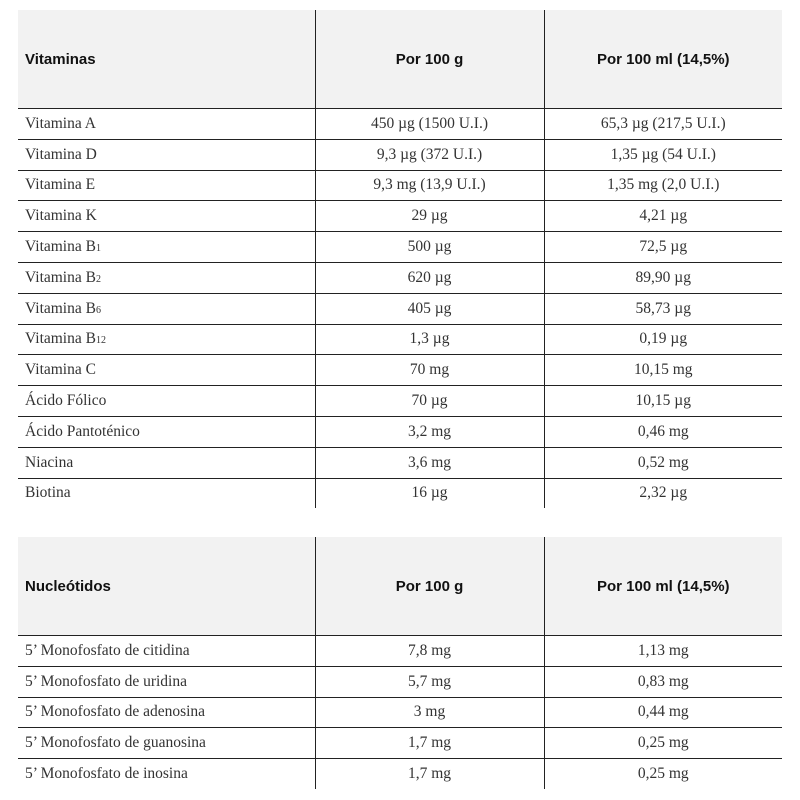  Describe the element at coordinates (166, 154) in the screenshot. I see `nutrient-name: Vitamina D` at that location.